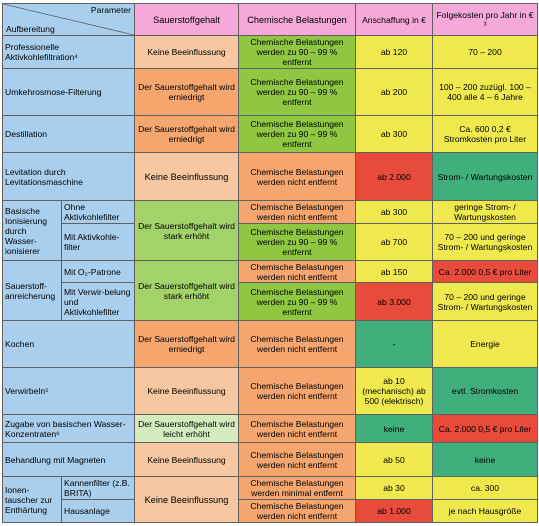 This screenshot has height=526, width=539. Describe the element at coordinates (98, 488) in the screenshot. I see `sub-row-name: Kannenfilter (z.B. BRITA)` at that location.